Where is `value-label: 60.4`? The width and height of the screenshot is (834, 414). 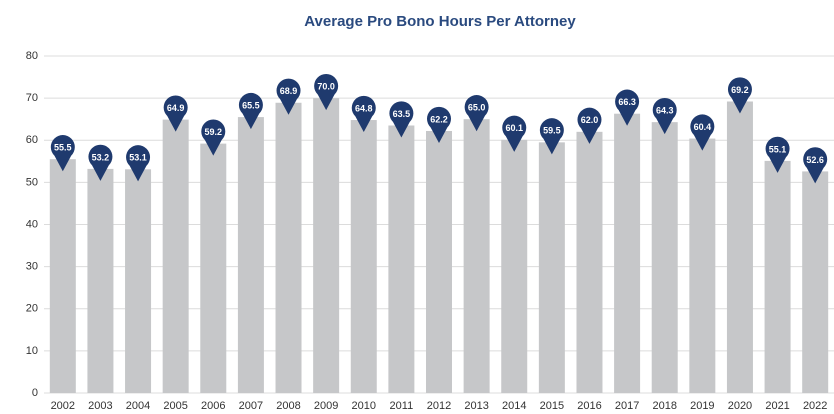
value-label: 60.4 is located at coordinates (703, 127).